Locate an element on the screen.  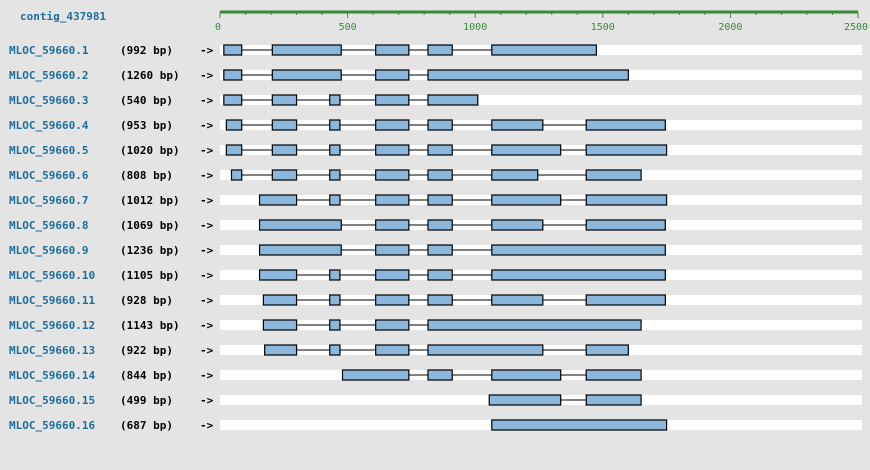
transcript-length: (1012 bp) is located at coordinates (150, 200).